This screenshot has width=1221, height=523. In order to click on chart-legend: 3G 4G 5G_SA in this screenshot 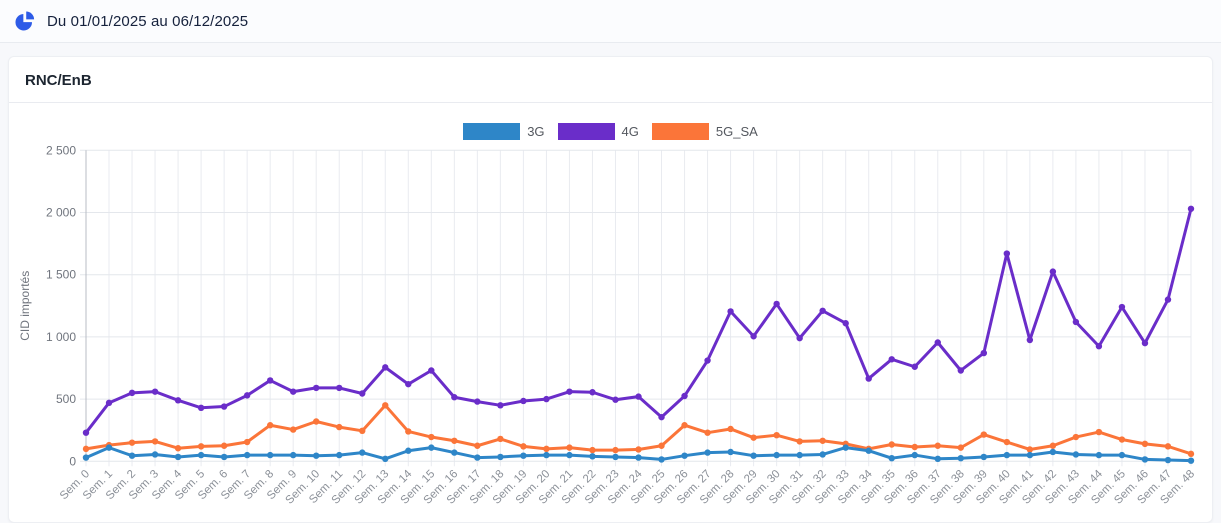, I will do `click(610, 131)`.